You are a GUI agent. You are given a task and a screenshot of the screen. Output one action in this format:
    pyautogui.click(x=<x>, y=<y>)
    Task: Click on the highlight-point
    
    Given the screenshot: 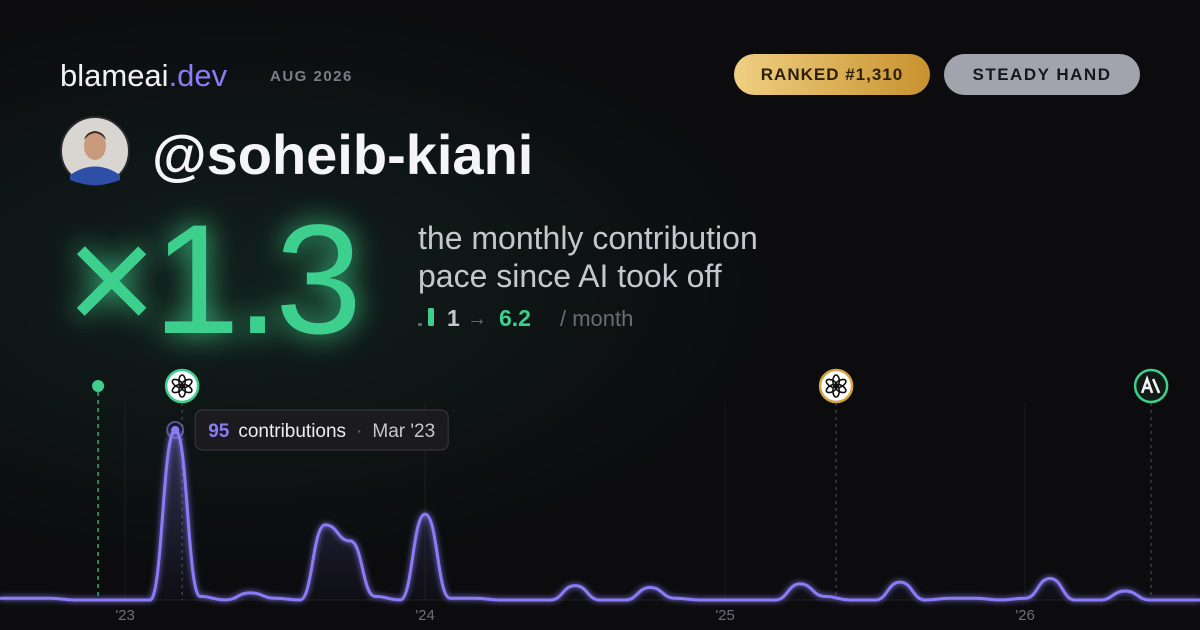 What is the action you would take?
    pyautogui.click(x=175, y=429)
    